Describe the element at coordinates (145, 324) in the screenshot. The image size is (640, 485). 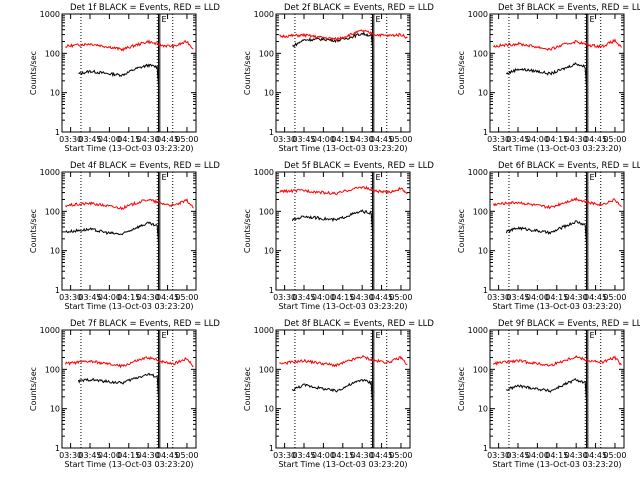
I see `chart-title: Det 7f BLACK = Events, RED = LLD` at that location.